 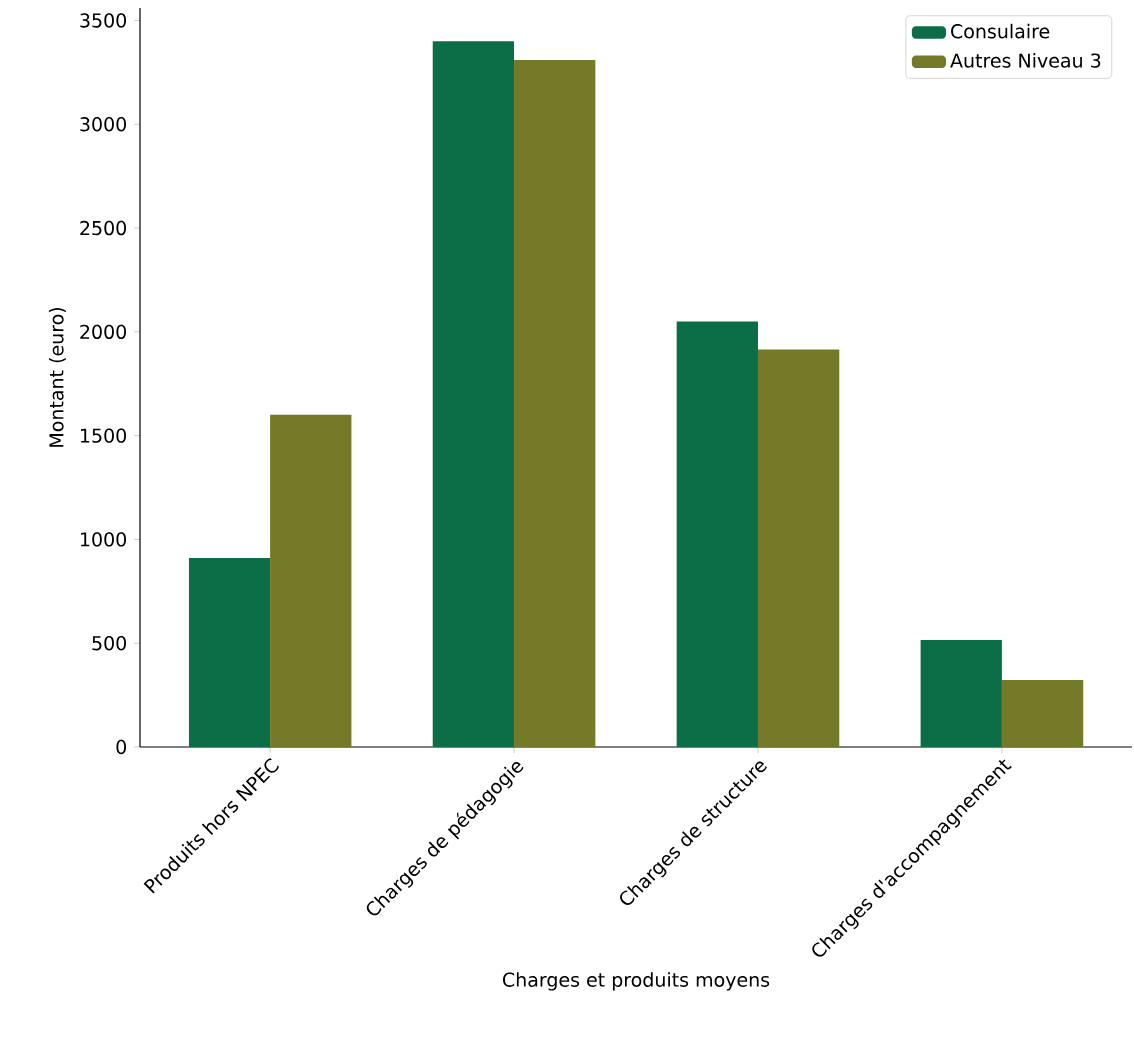 What do you see at coordinates (103, 20) in the screenshot?
I see `y-tick-label: 3500` at bounding box center [103, 20].